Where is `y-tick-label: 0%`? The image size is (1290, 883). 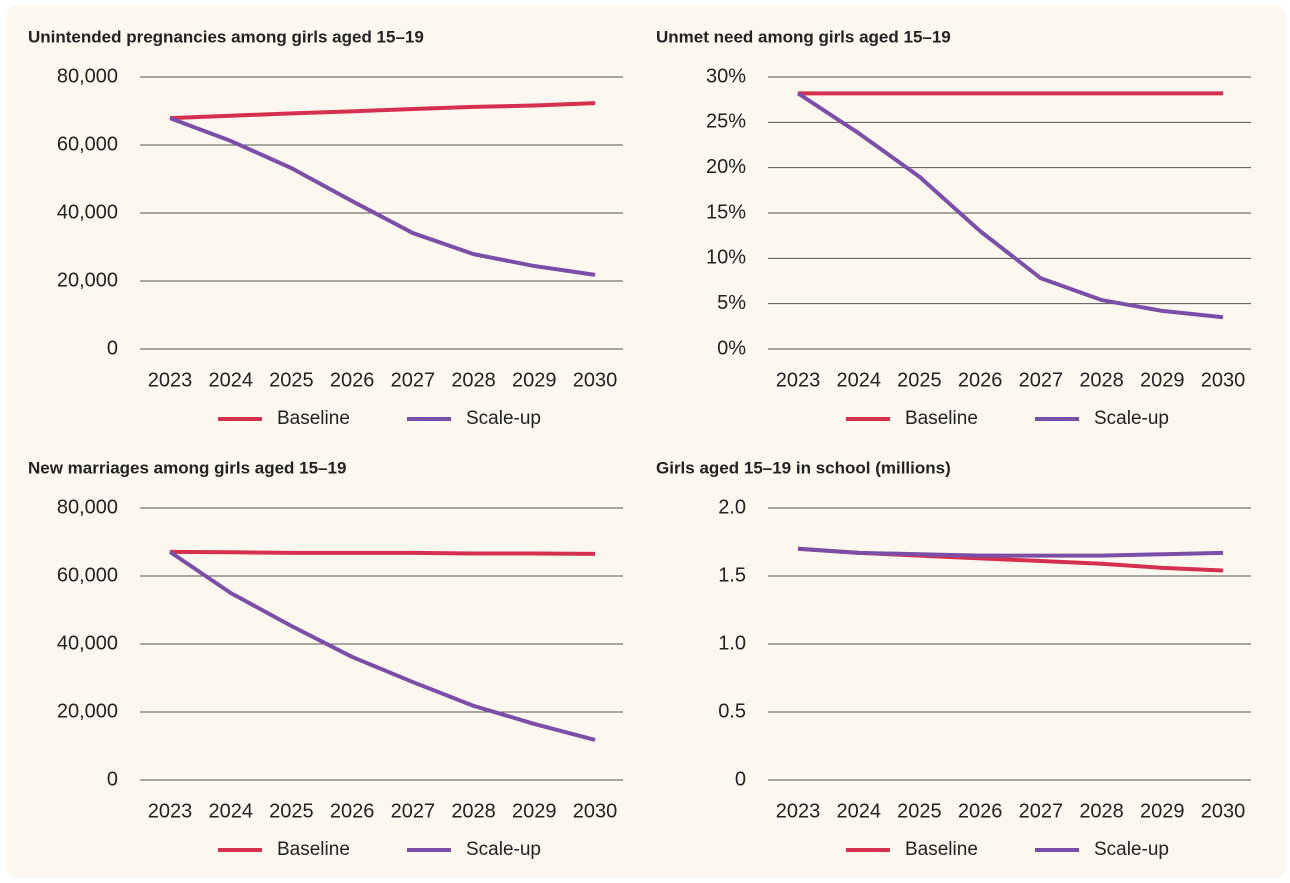
y-tick-label: 0% is located at coordinates (731, 348).